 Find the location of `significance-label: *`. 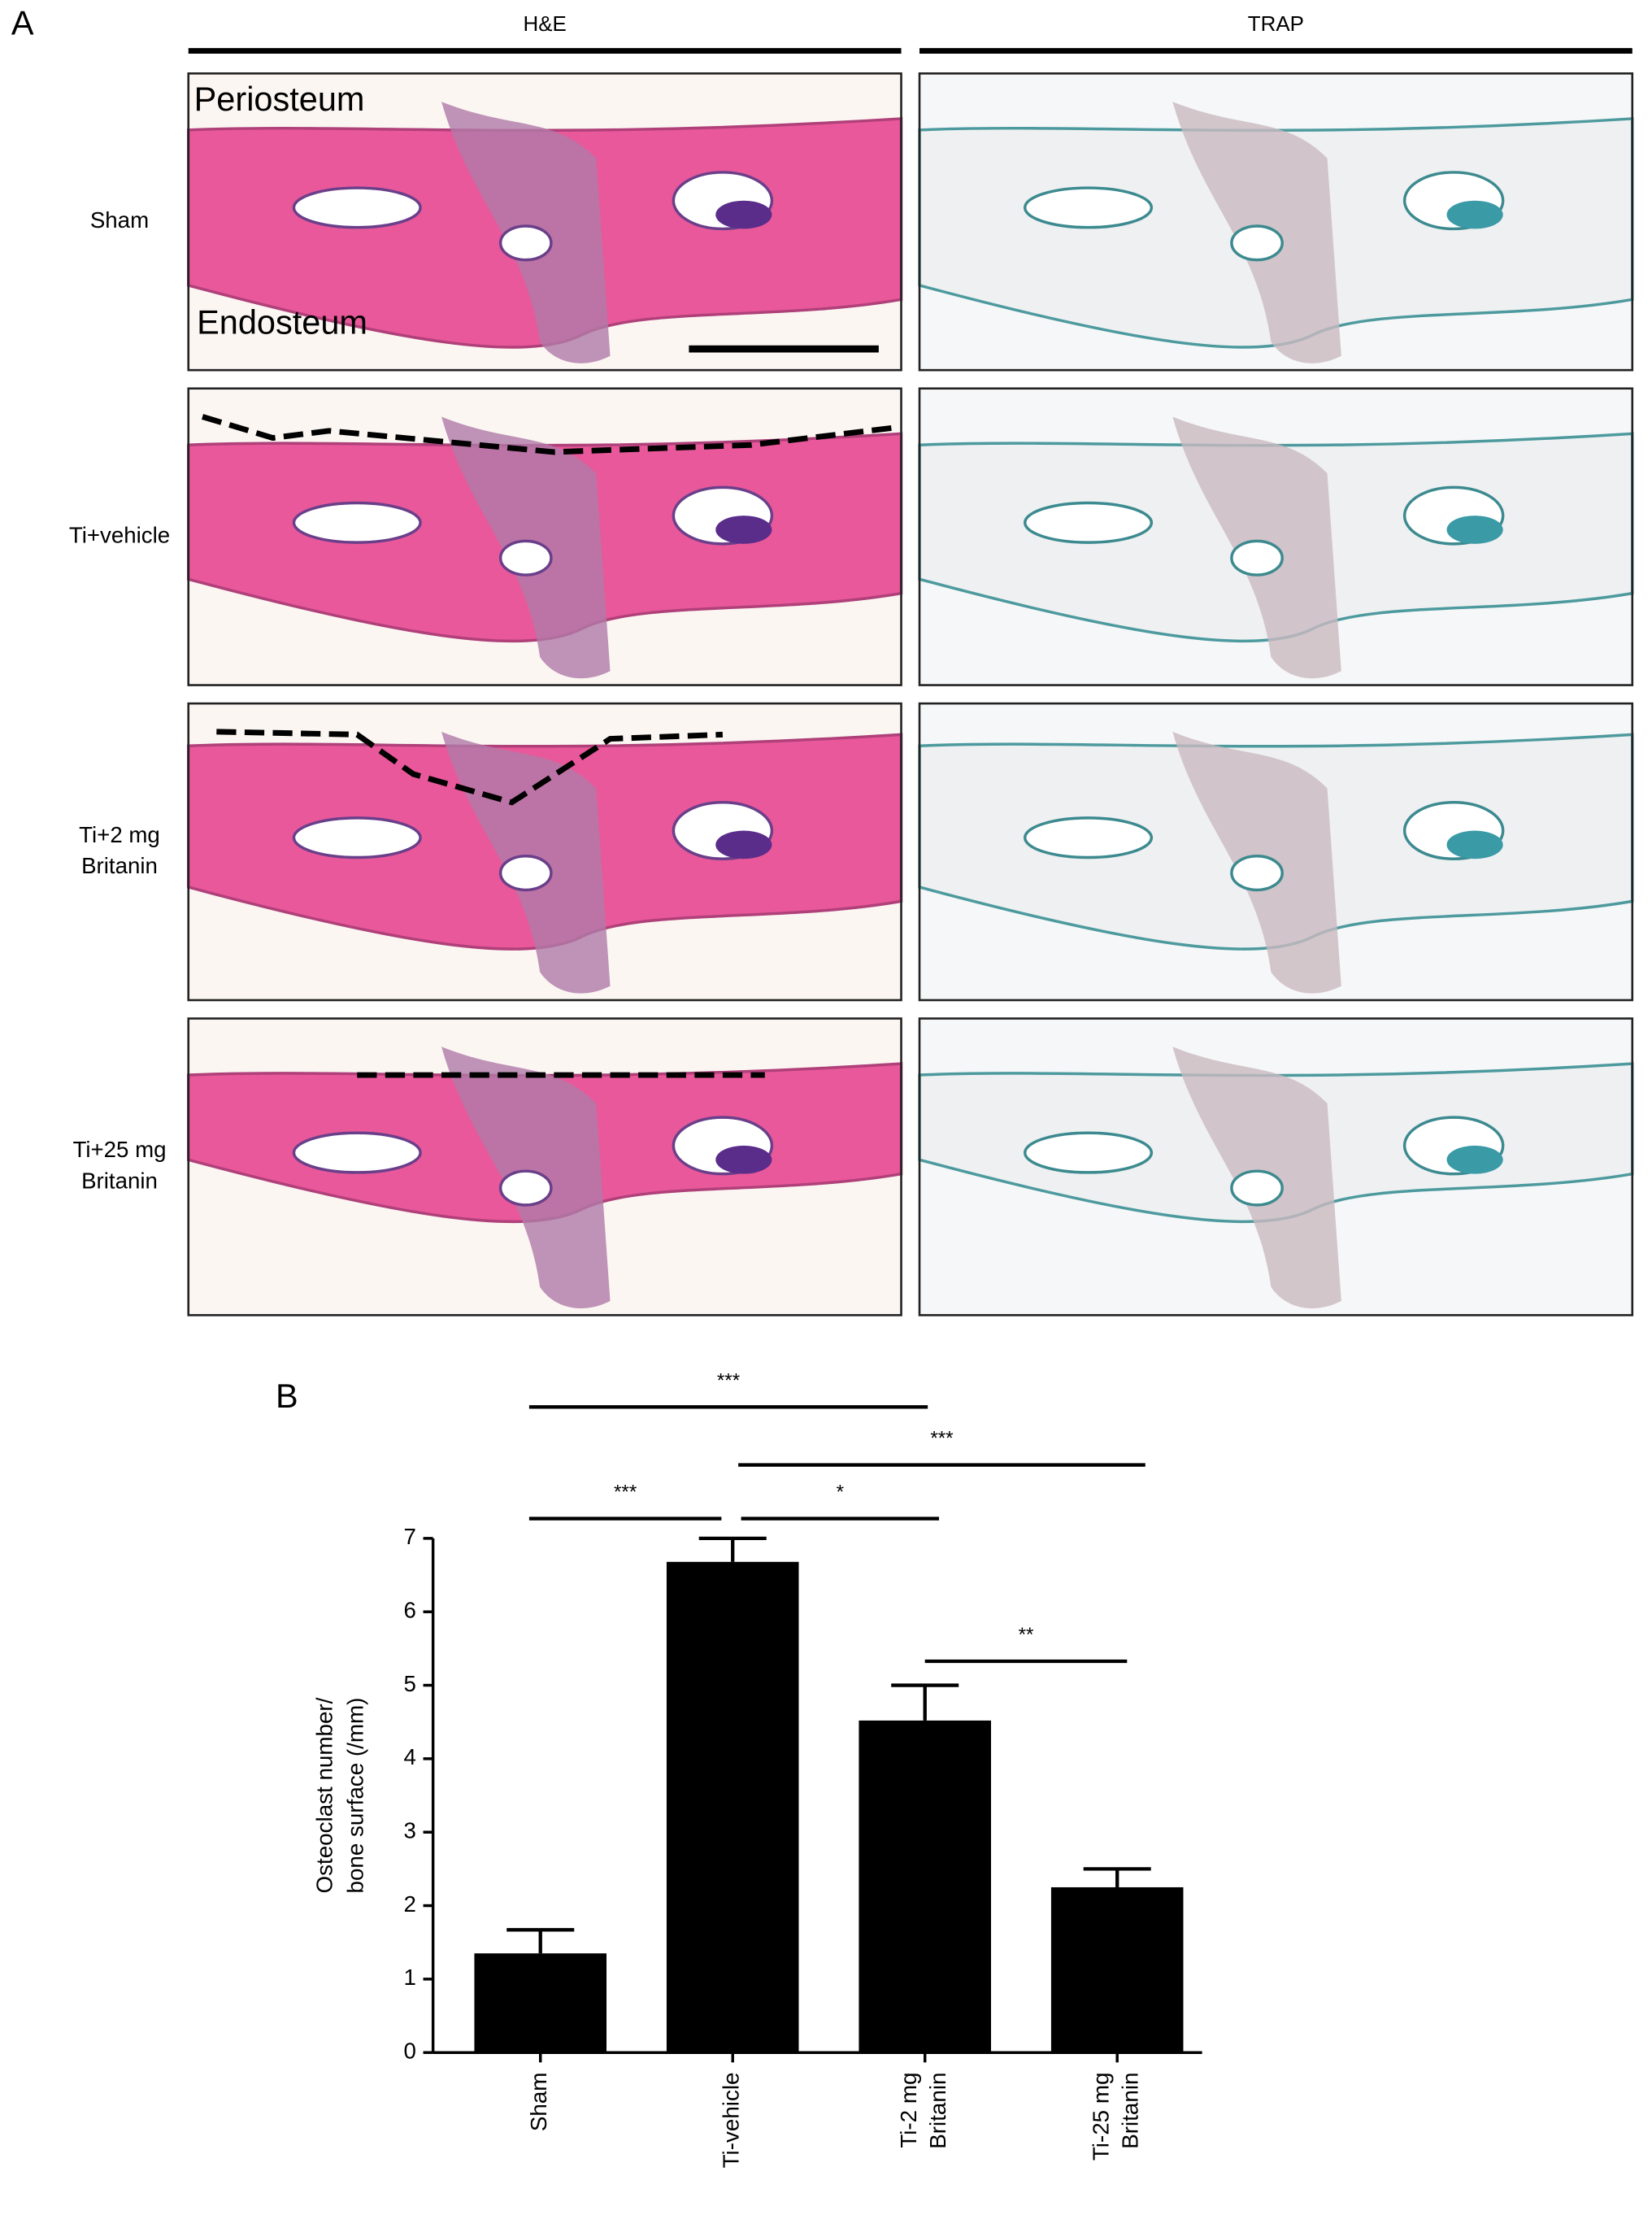

significance-label: * is located at coordinates (841, 1493).